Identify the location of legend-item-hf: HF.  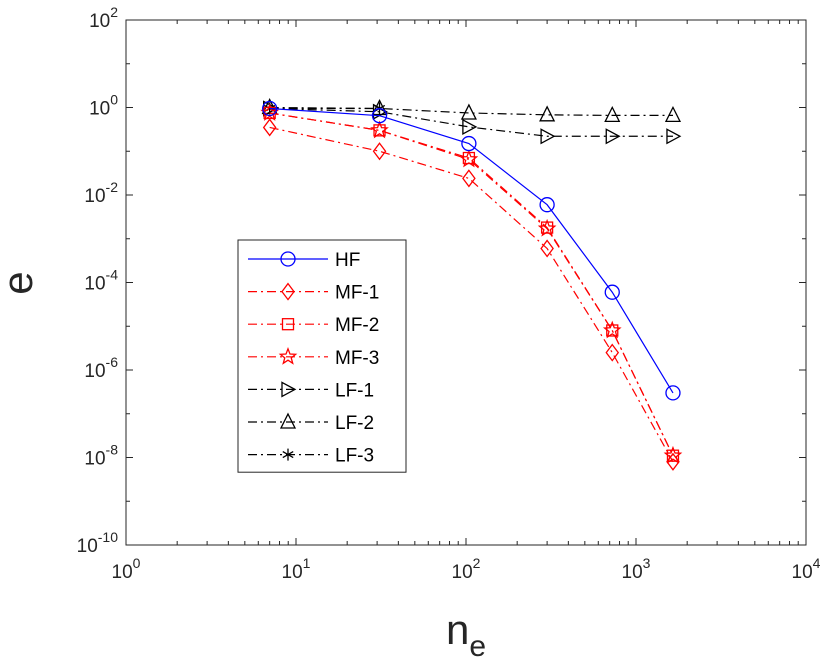
(304, 260).